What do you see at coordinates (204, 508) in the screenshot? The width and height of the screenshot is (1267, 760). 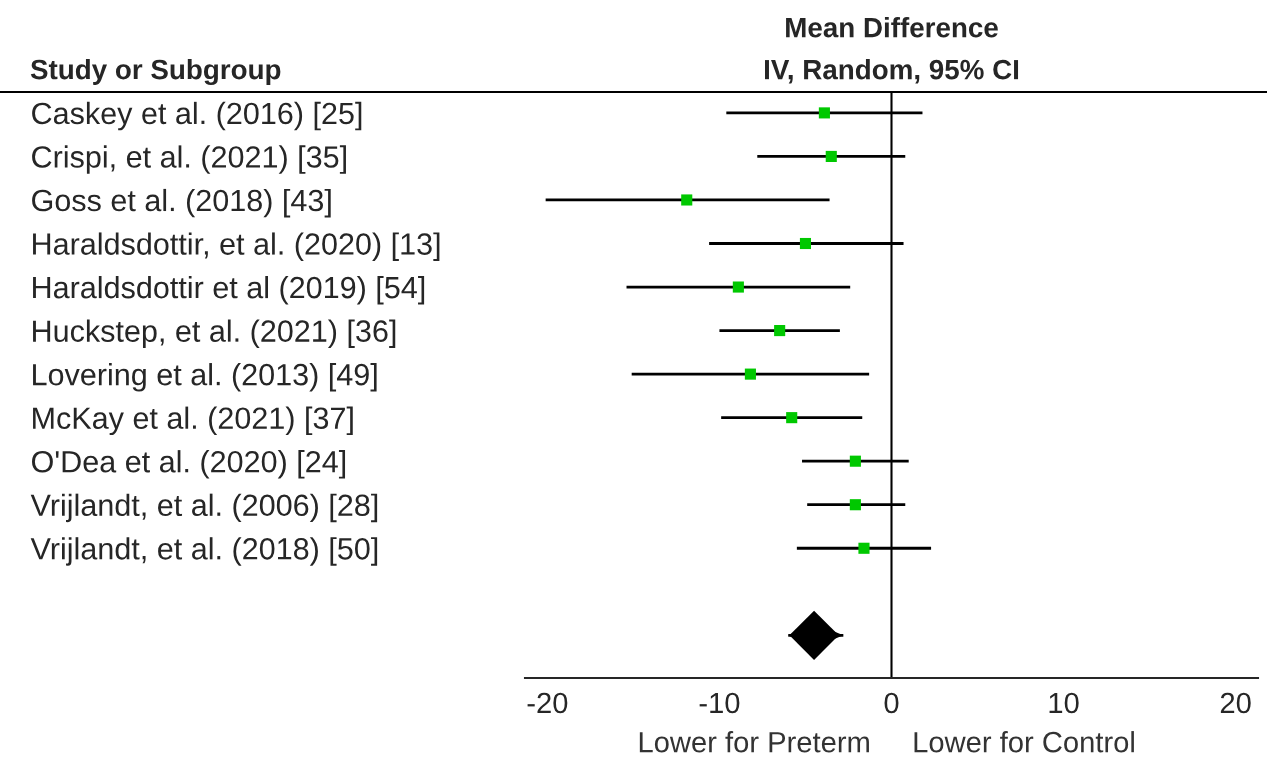 I see `y-tick-label: Vrijlandt, et al. (2006) [28]` at bounding box center [204, 508].